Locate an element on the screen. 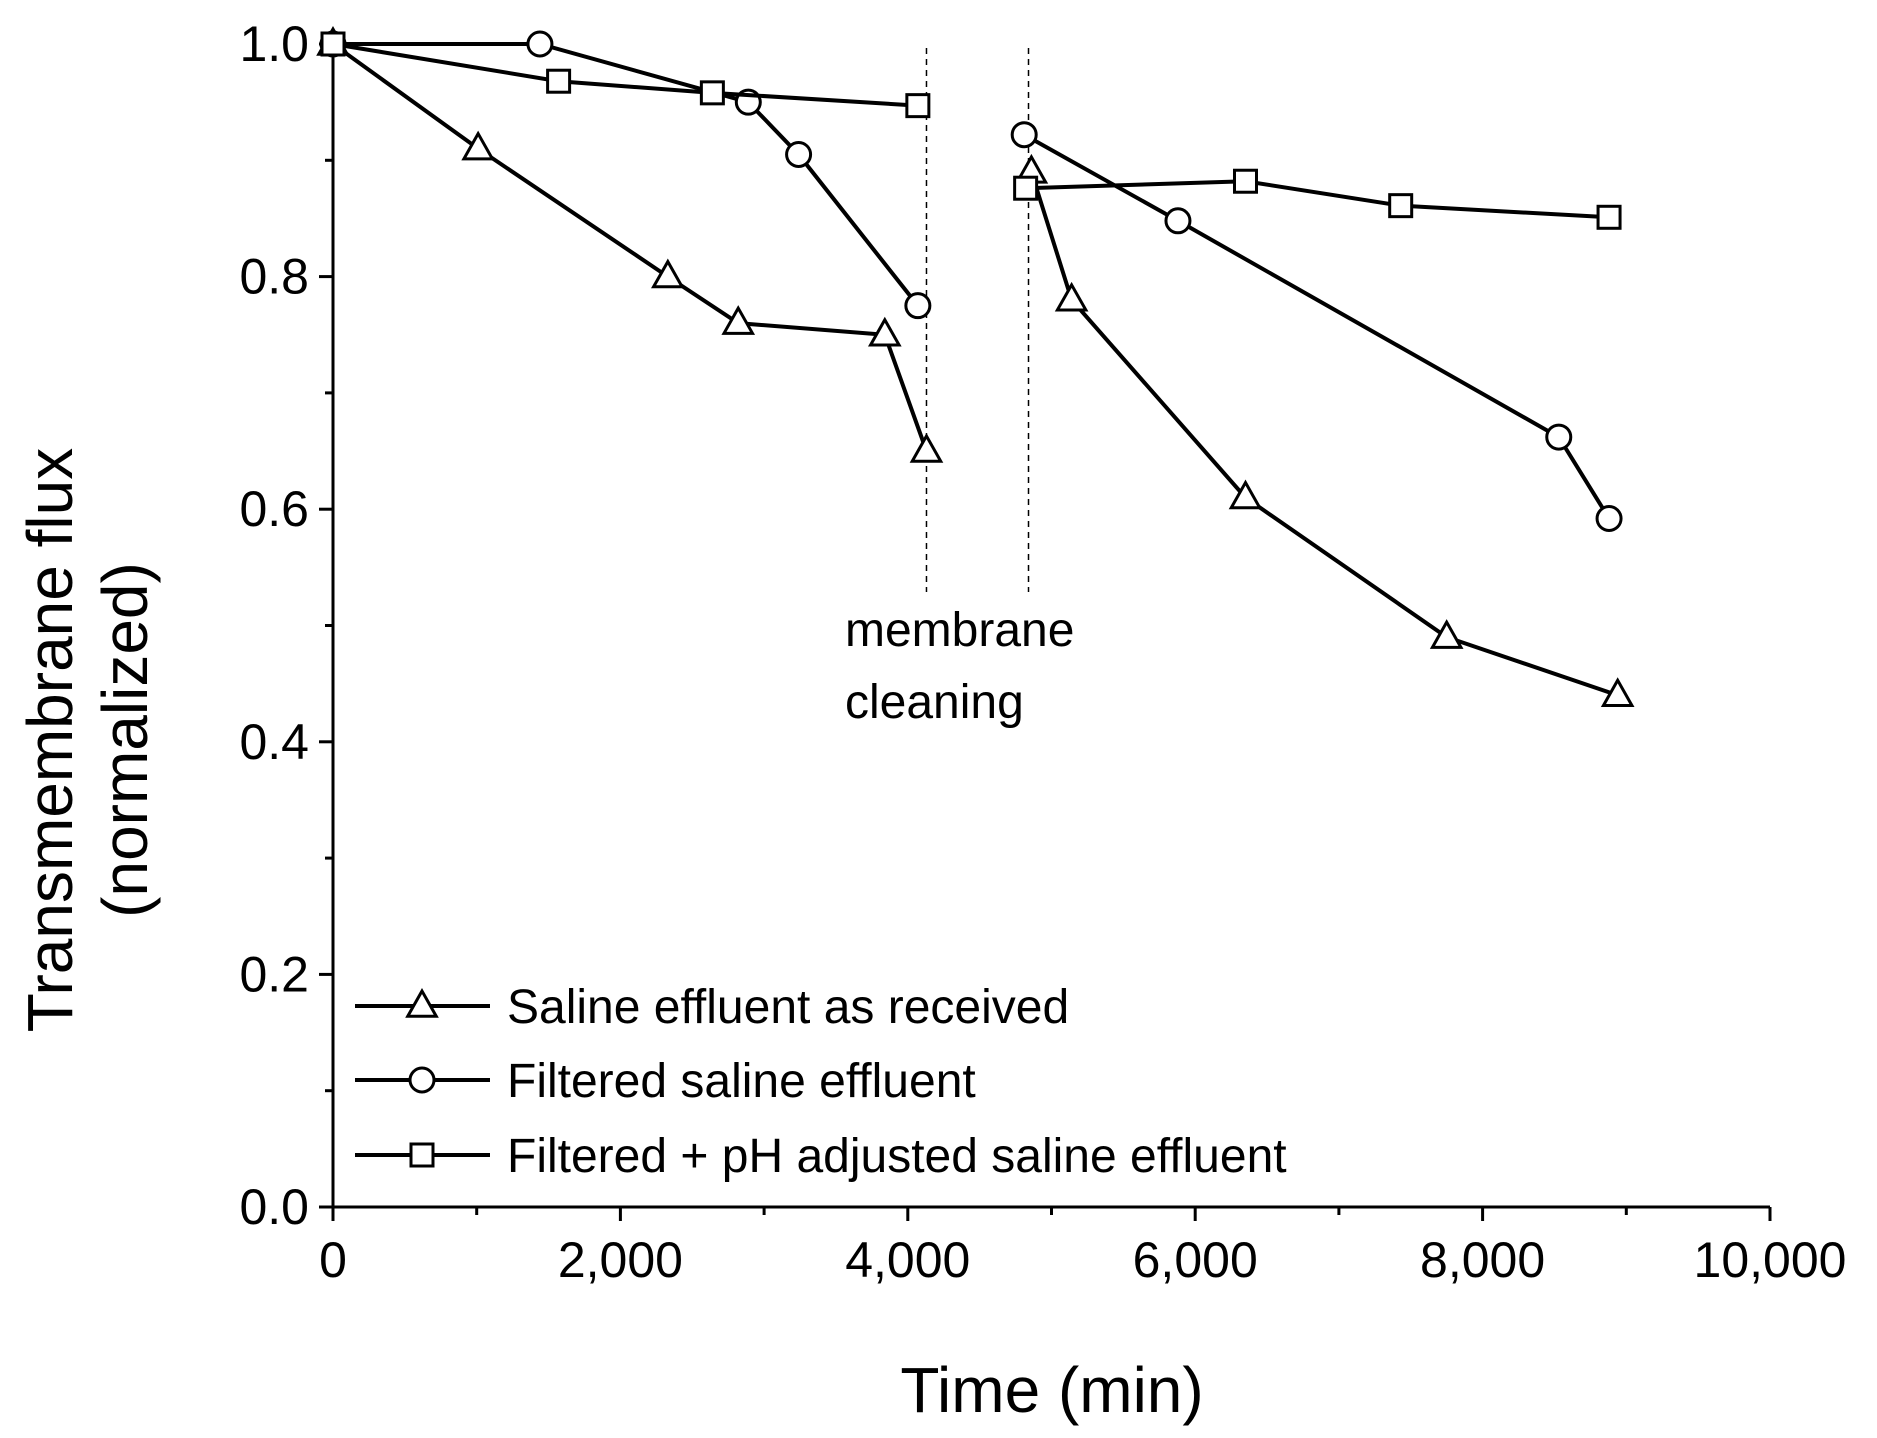  x-tick-label: 0 is located at coordinates (333, 1260).